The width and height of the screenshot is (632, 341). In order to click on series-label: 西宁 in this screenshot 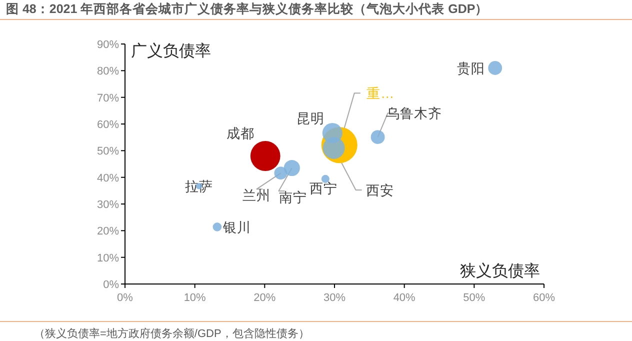, I will do `click(323, 188)`.